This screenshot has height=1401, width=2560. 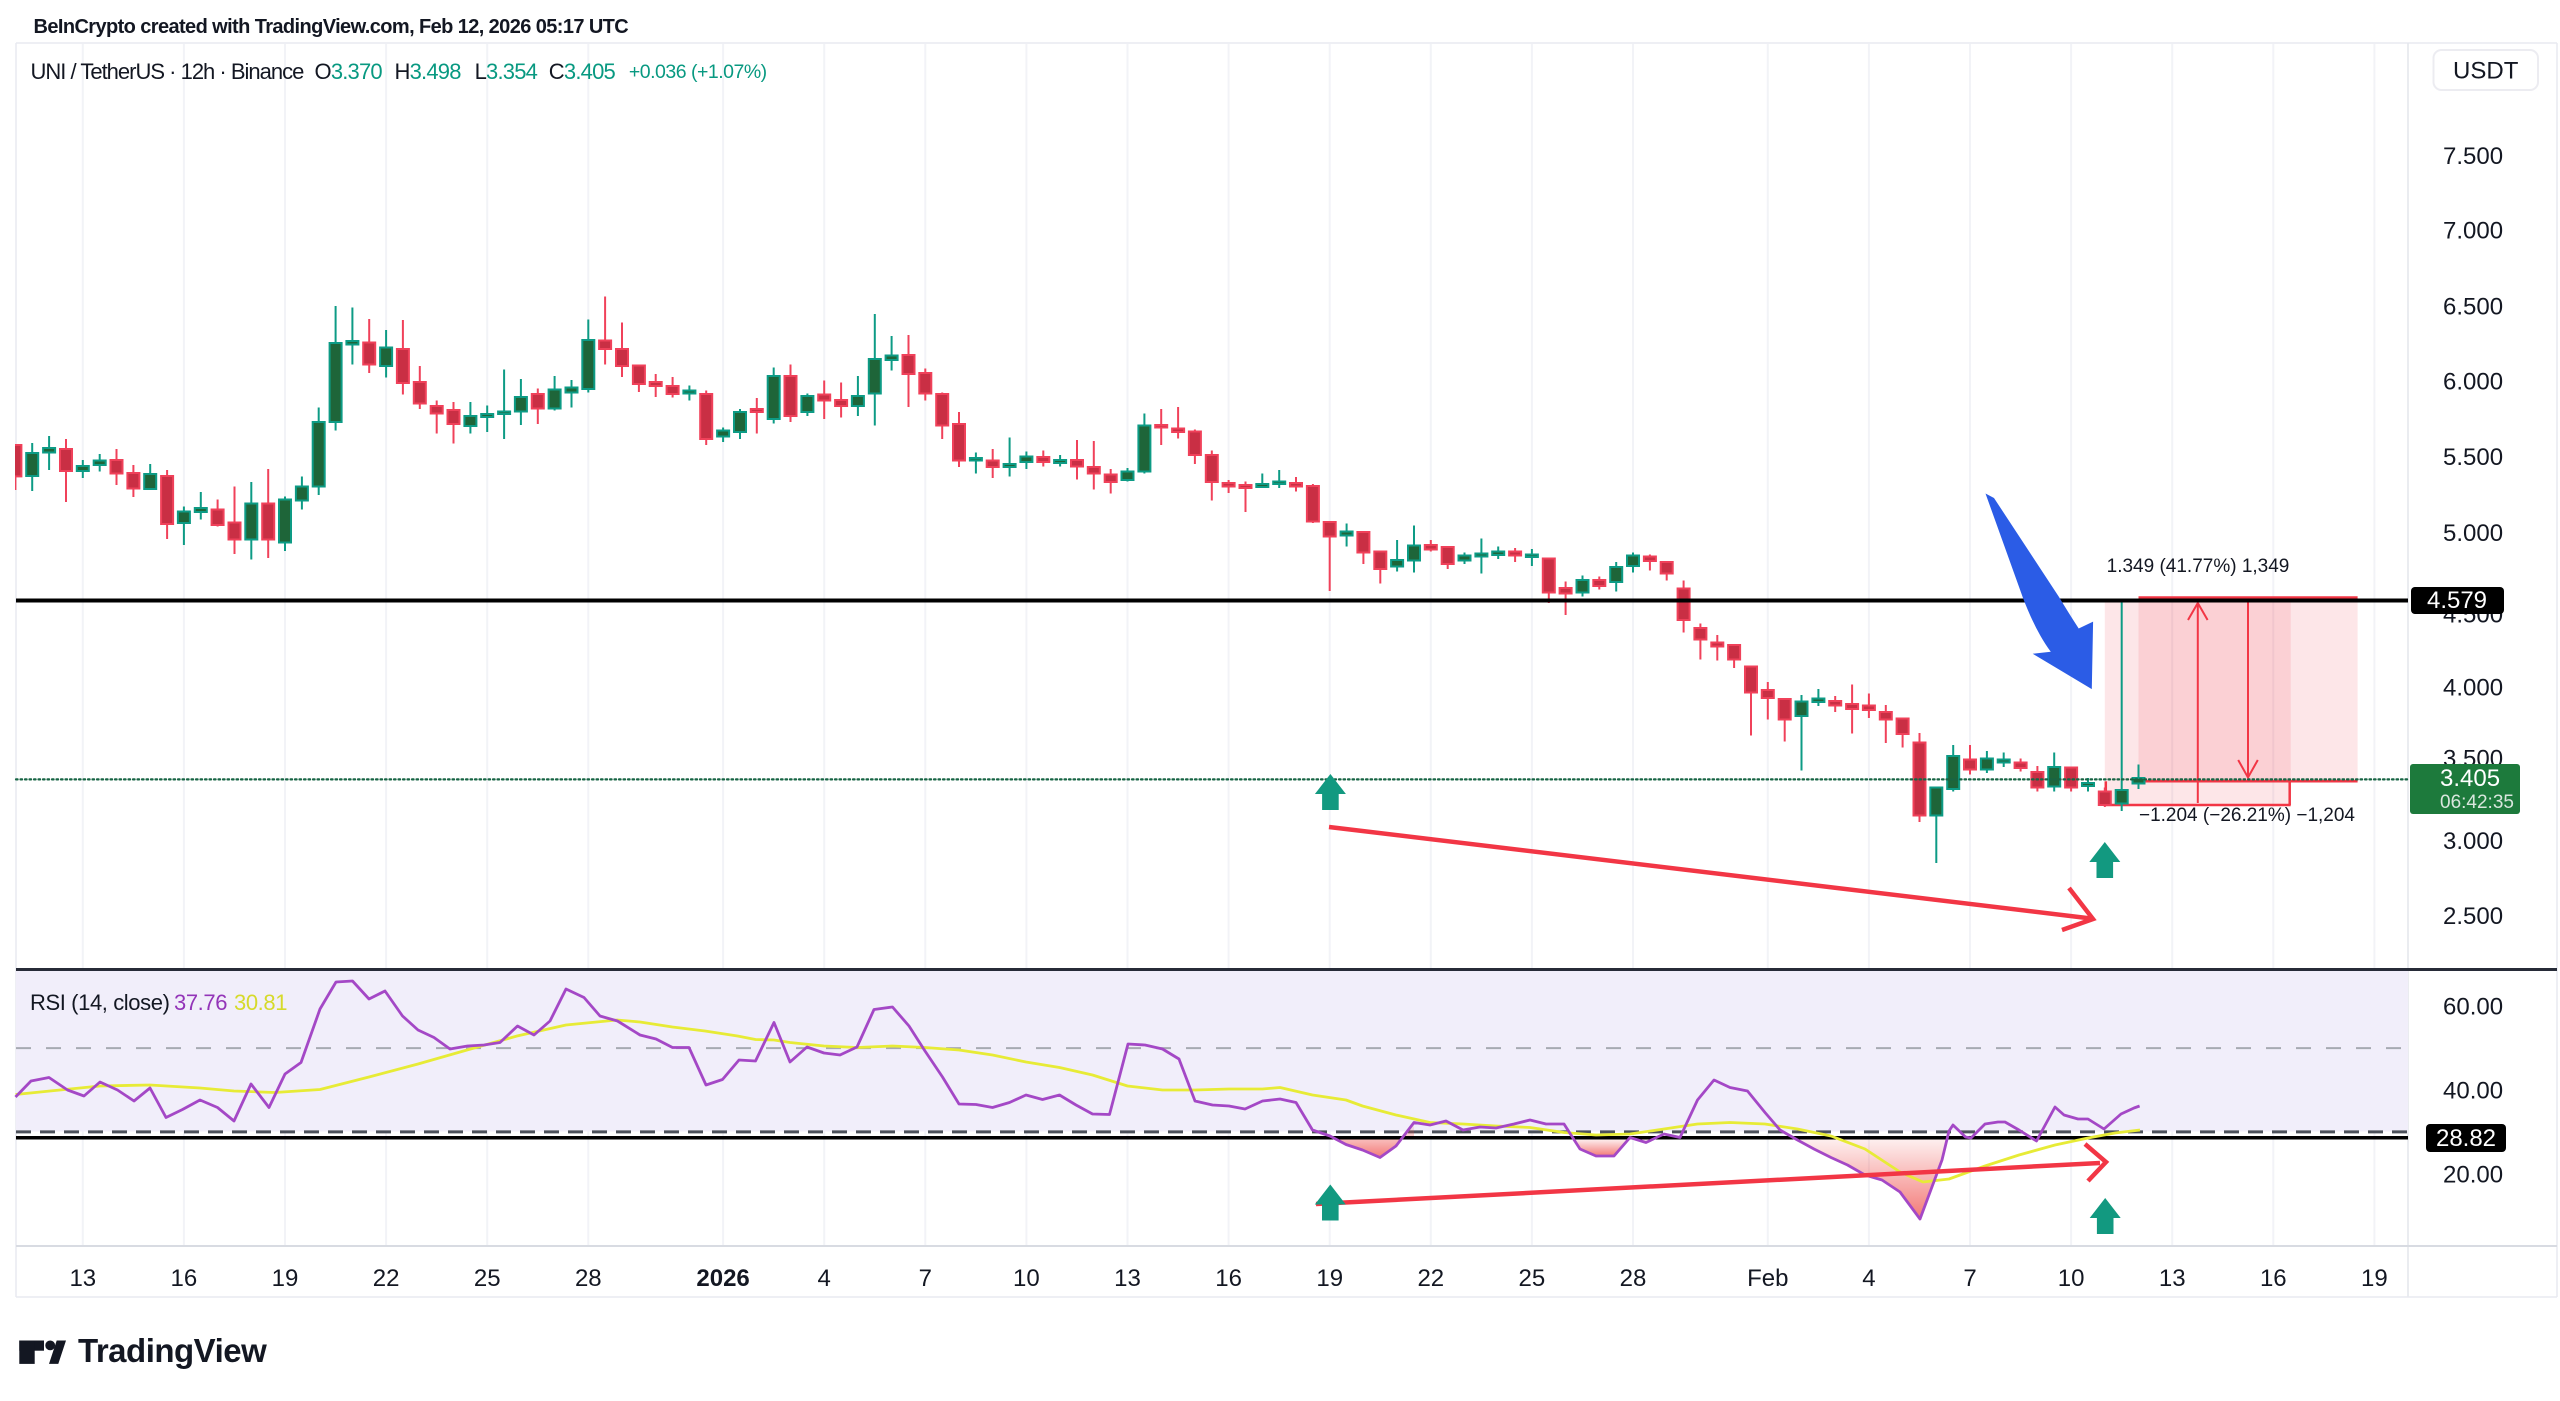 What do you see at coordinates (2247, 815) in the screenshot?
I see `svg-text: −1.204 (−26.21%) −1,204` at bounding box center [2247, 815].